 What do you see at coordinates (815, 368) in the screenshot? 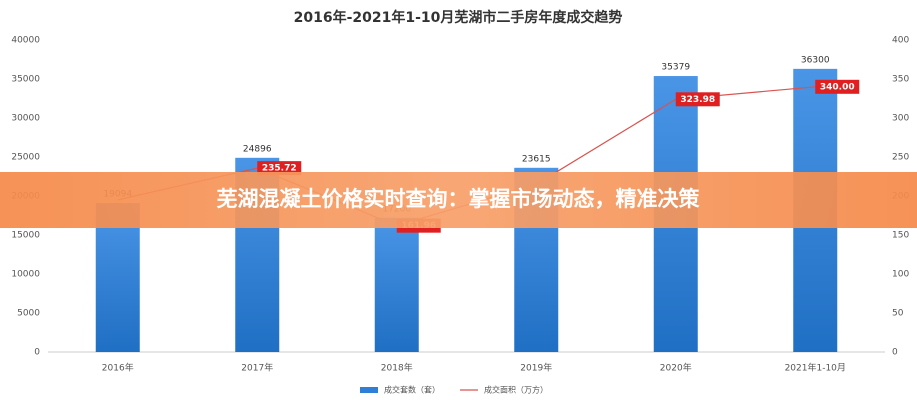
I see `x-tick-label: 2021年1-10月` at bounding box center [815, 368].